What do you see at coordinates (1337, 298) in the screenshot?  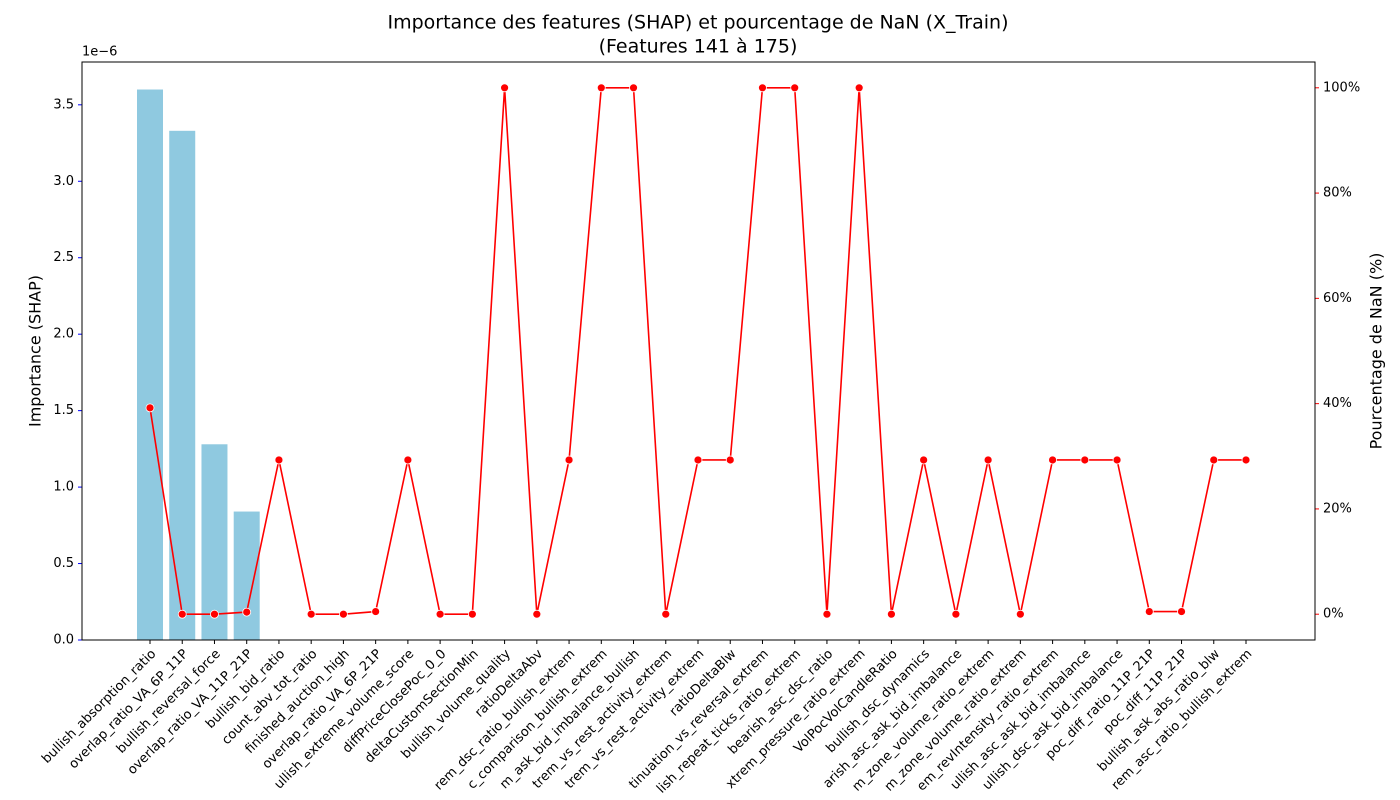 I see `y2-tick-label: 60%` at bounding box center [1337, 298].